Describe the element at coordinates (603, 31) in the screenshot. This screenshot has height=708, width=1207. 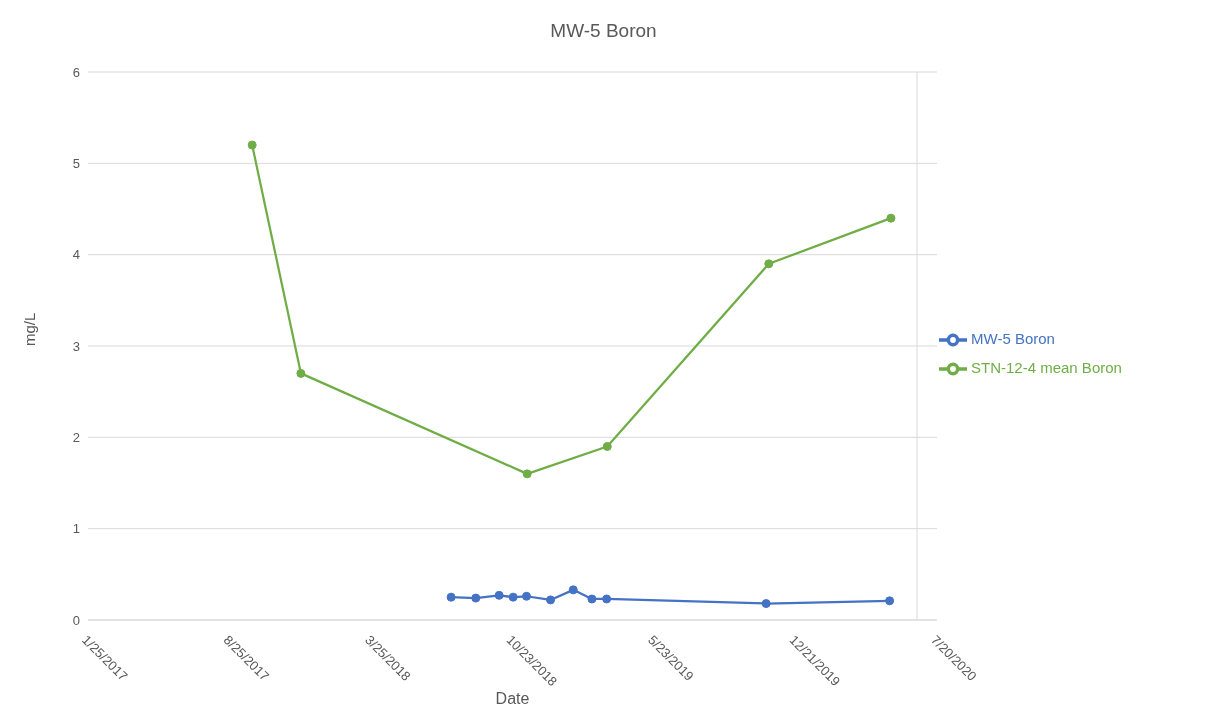
I see `chart-title: MW-5 Boron` at that location.